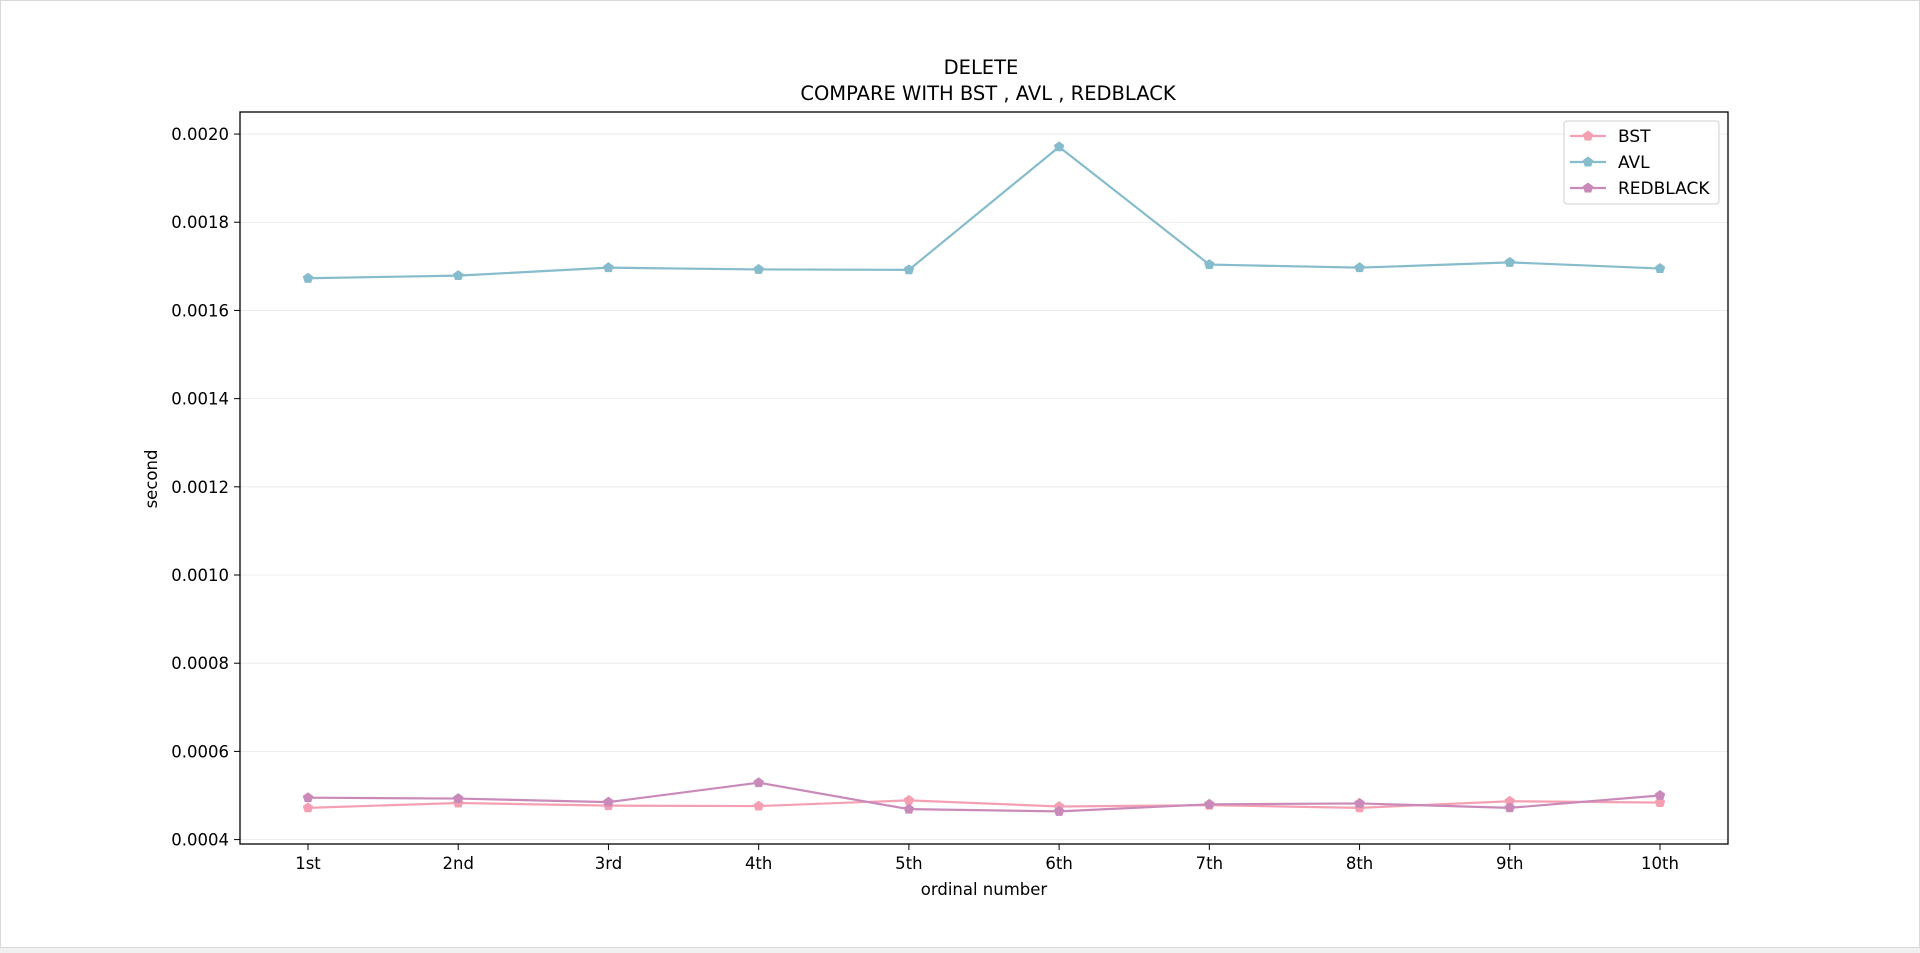  Describe the element at coordinates (1634, 137) in the screenshot. I see `legend-label: BST` at that location.